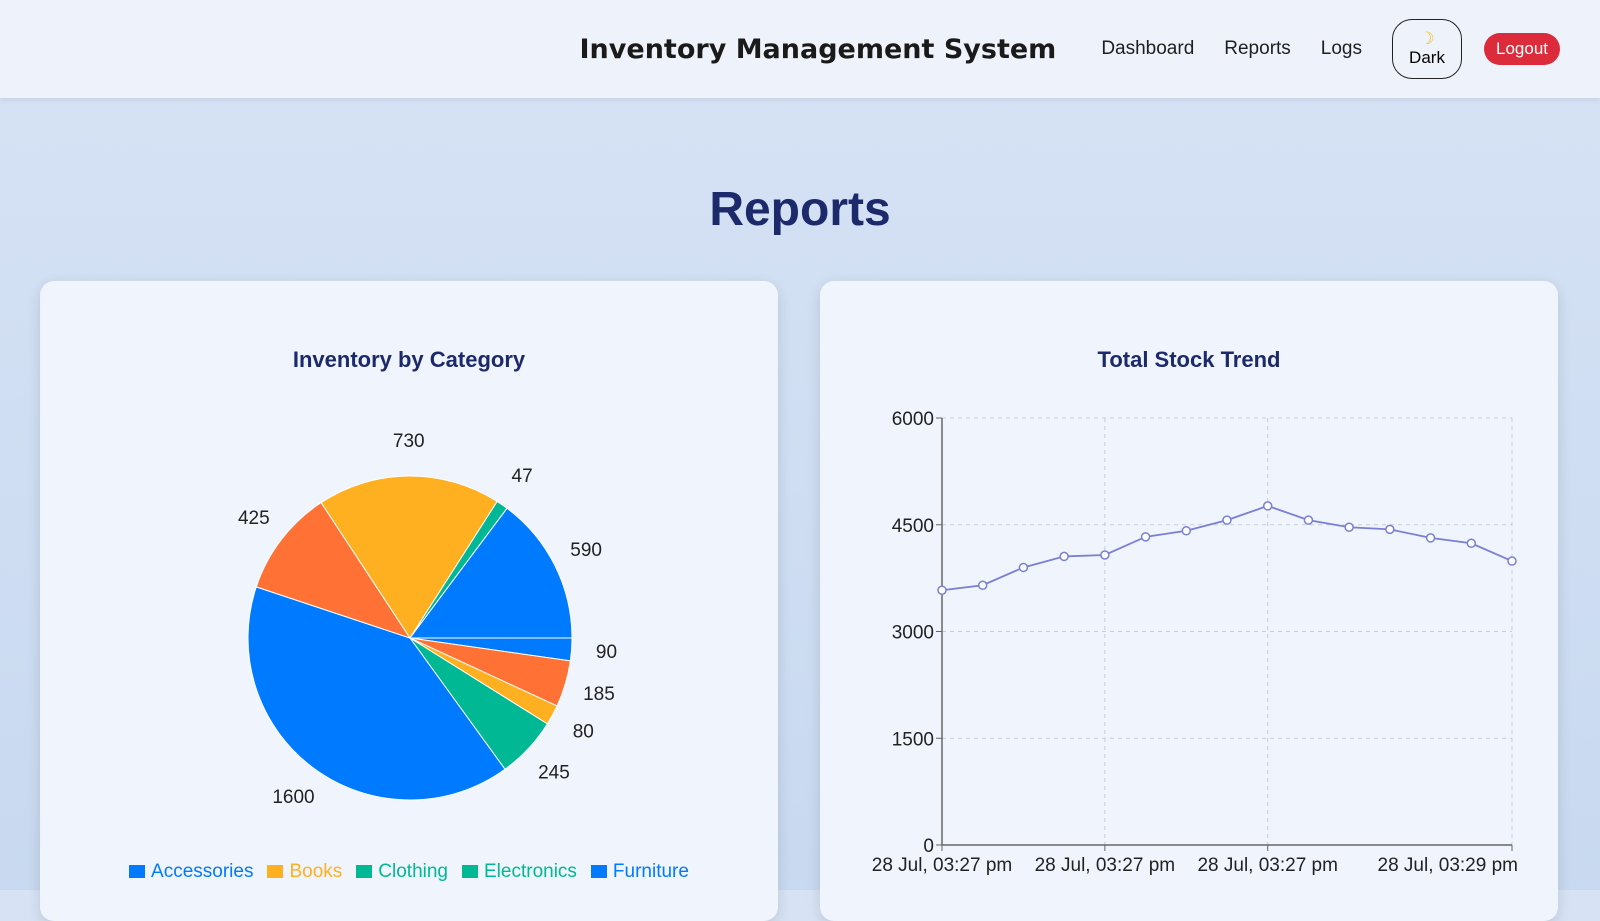  I want to click on pie-data-label: 90, so click(606, 652).